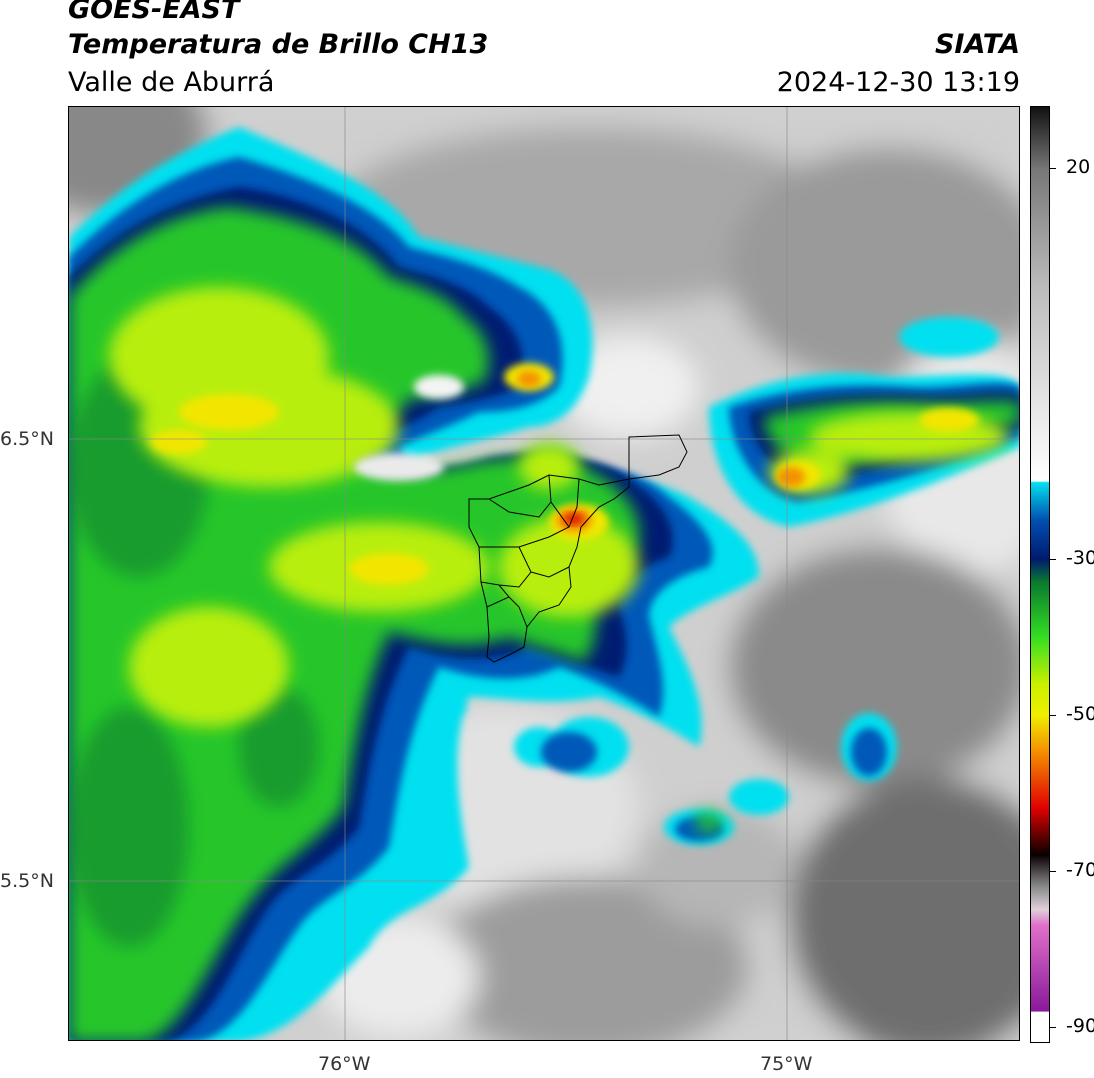 This screenshot has width=1094, height=1078. What do you see at coordinates (977, 44) in the screenshot?
I see `agency-label: SIATA` at bounding box center [977, 44].